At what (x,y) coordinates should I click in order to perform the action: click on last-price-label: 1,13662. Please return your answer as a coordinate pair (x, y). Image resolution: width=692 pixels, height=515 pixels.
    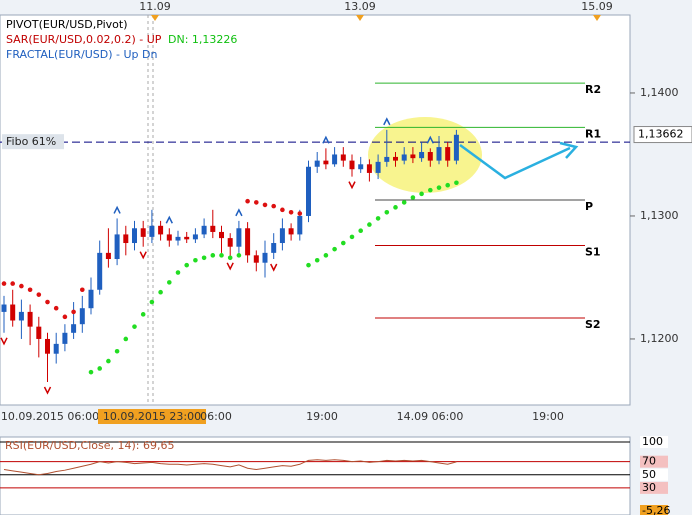
    Looking at the image, I should click on (661, 134).